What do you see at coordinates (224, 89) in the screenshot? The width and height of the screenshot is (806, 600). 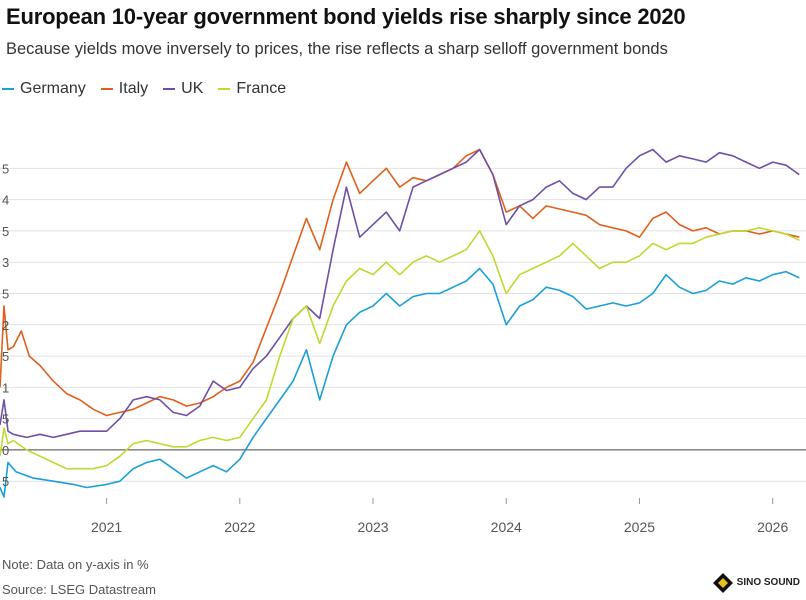 I see `legend-swatch-france` at bounding box center [224, 89].